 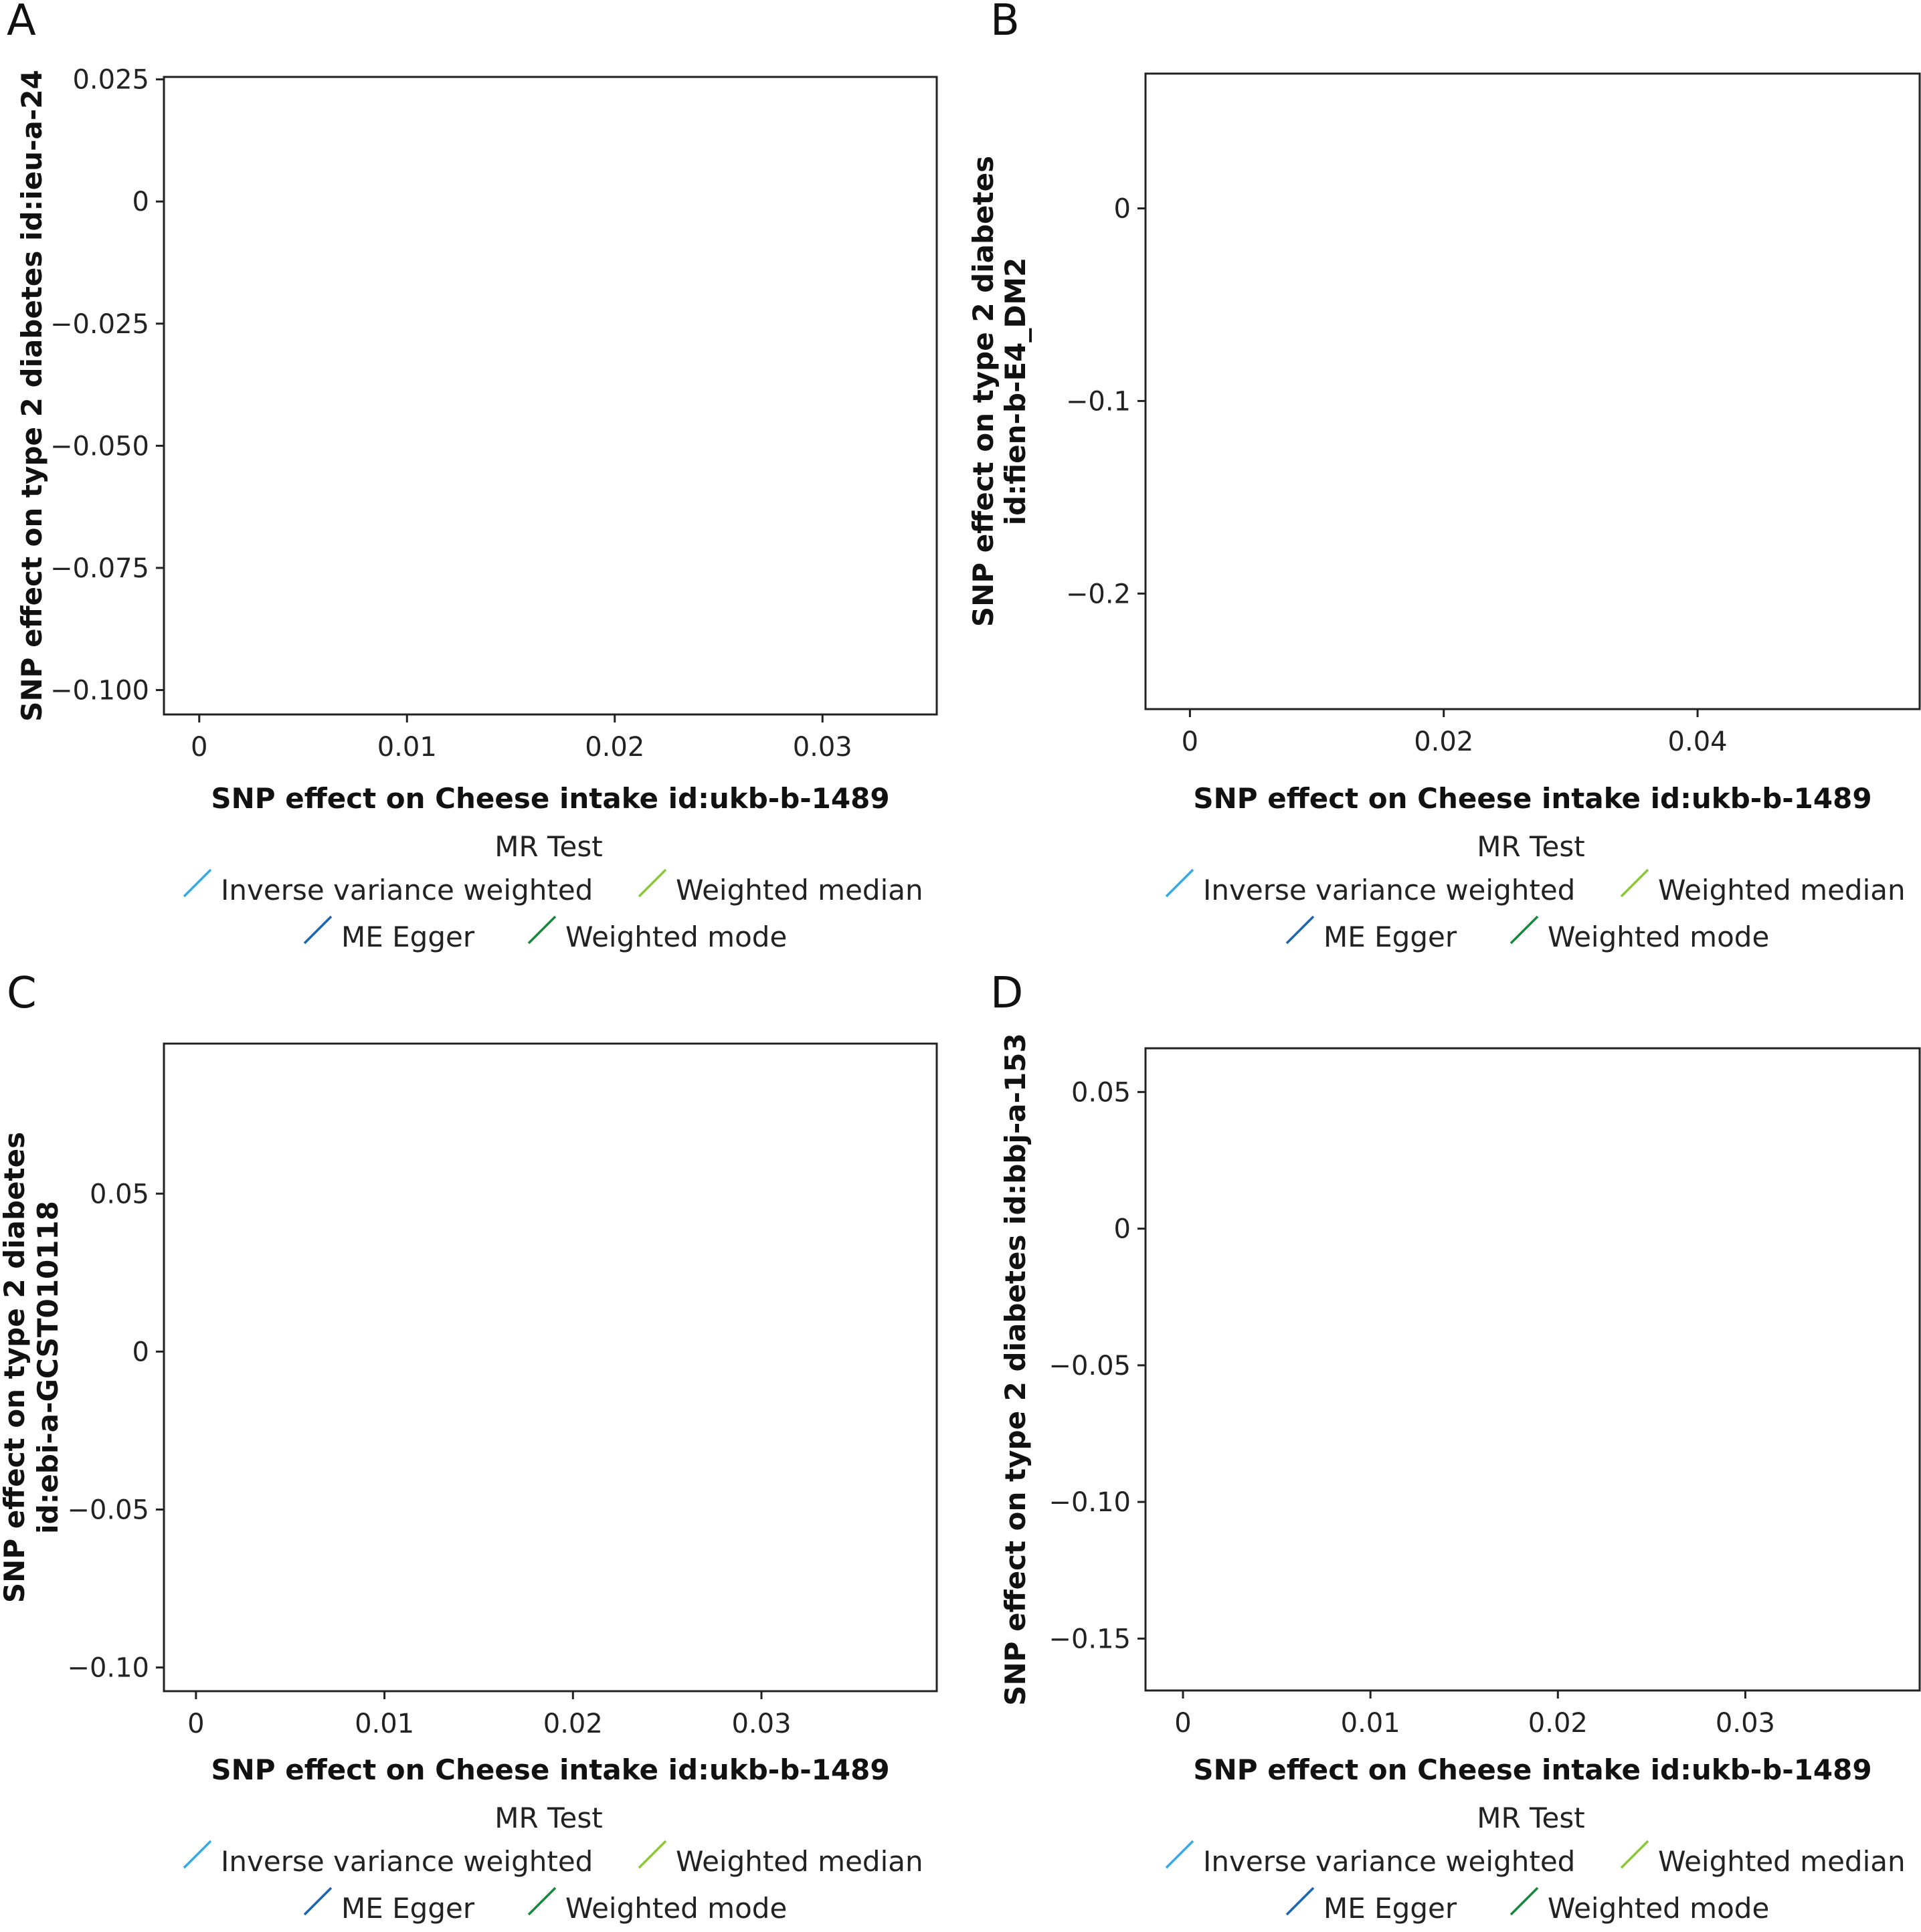 What do you see at coordinates (1698, 742) in the screenshot?
I see `x-tick-label: 0.04` at bounding box center [1698, 742].